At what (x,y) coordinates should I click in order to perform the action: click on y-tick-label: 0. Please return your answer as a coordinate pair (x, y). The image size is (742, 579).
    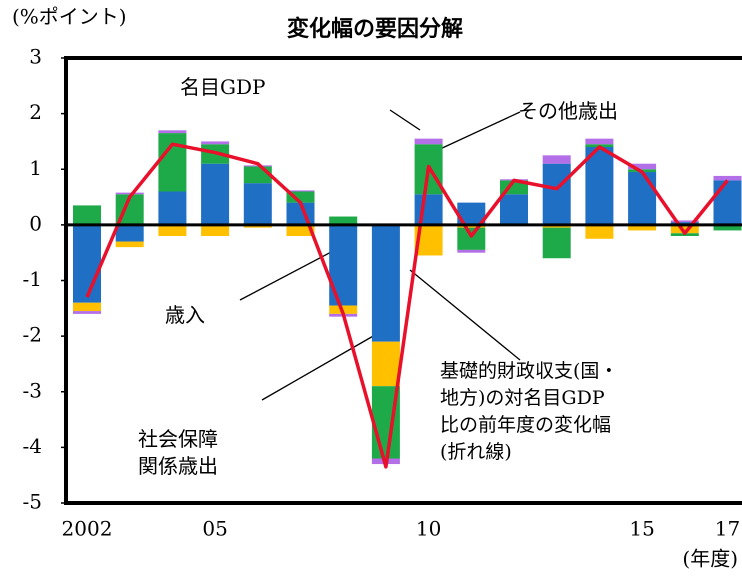
    Looking at the image, I should click on (35, 223).